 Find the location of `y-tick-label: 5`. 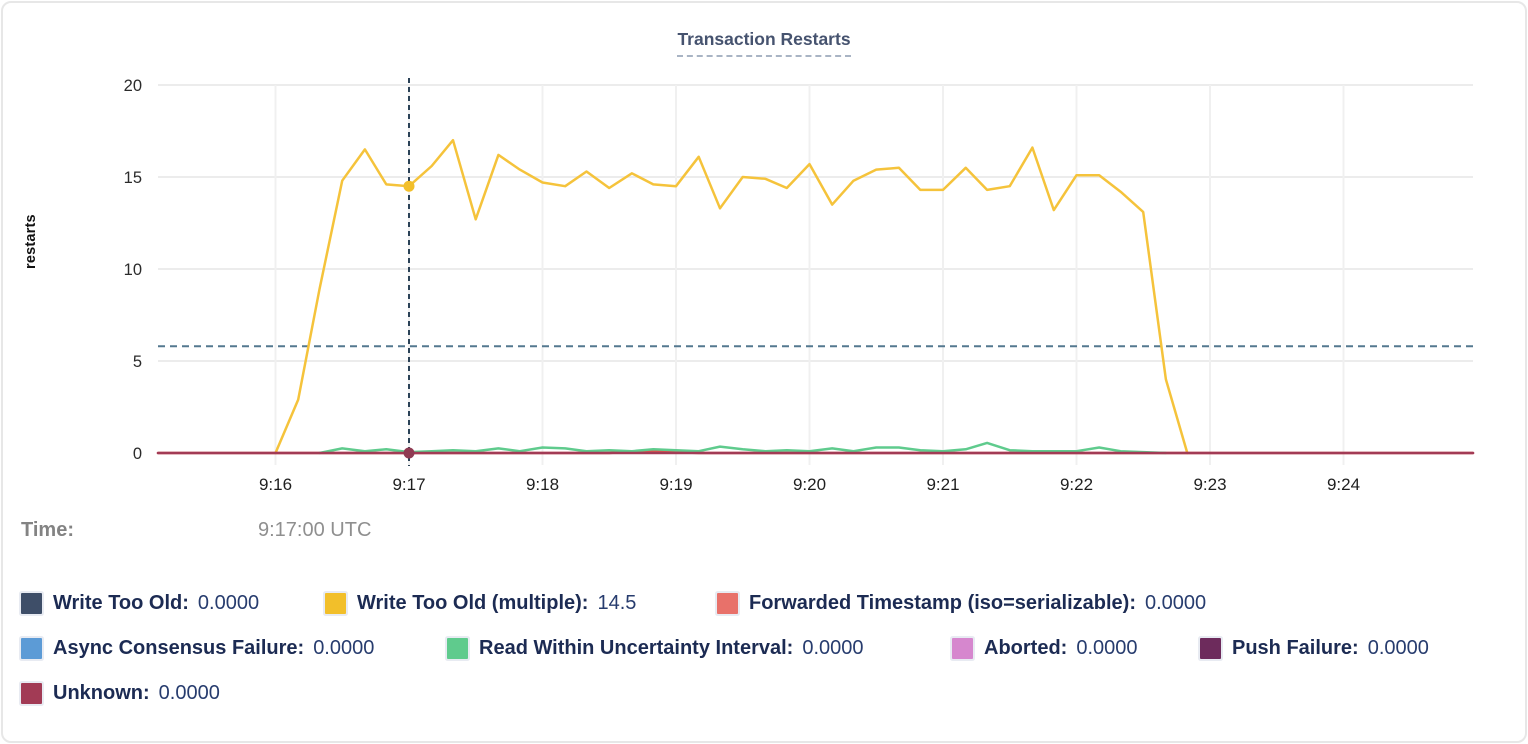

y-tick-label: 5 is located at coordinates (137, 362).